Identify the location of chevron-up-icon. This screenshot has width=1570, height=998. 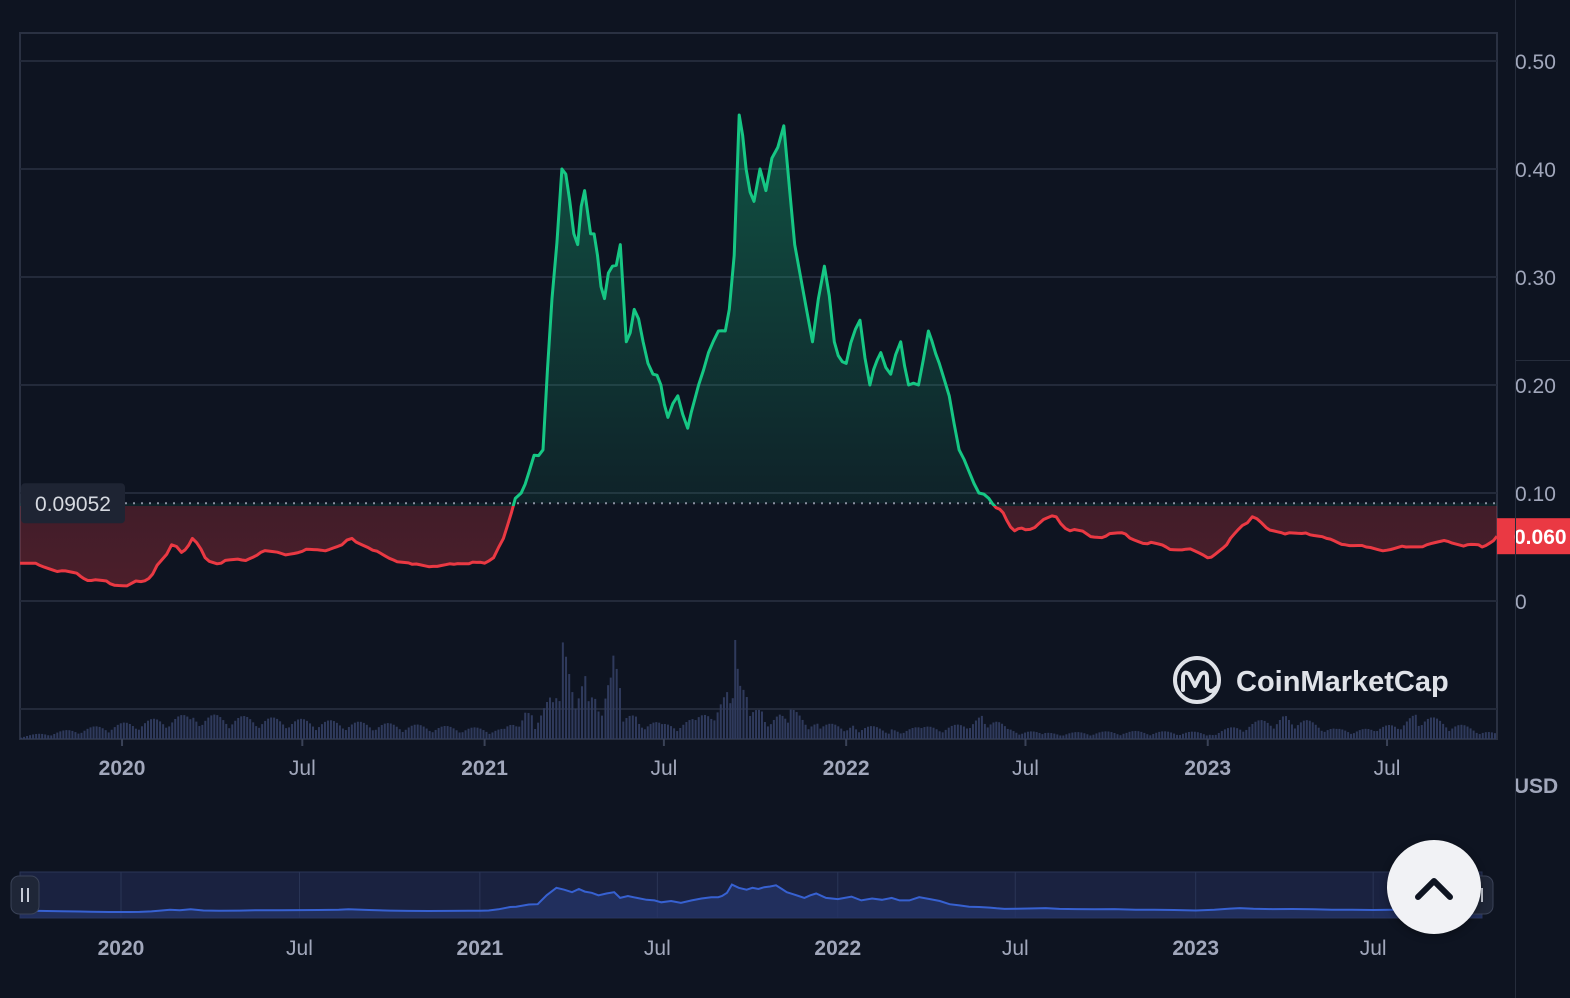
(1434, 889).